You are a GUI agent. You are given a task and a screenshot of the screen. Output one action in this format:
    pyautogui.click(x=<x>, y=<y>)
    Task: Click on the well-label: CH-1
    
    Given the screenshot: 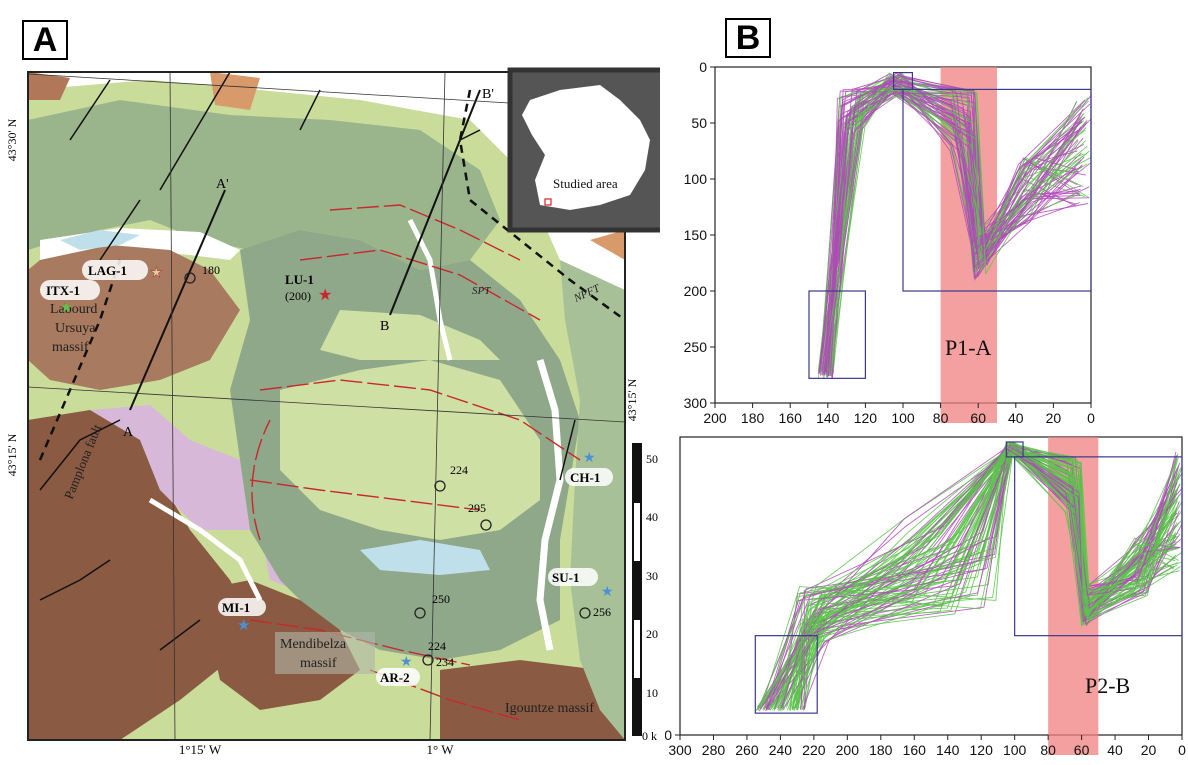 What is the action you would take?
    pyautogui.click(x=585, y=477)
    